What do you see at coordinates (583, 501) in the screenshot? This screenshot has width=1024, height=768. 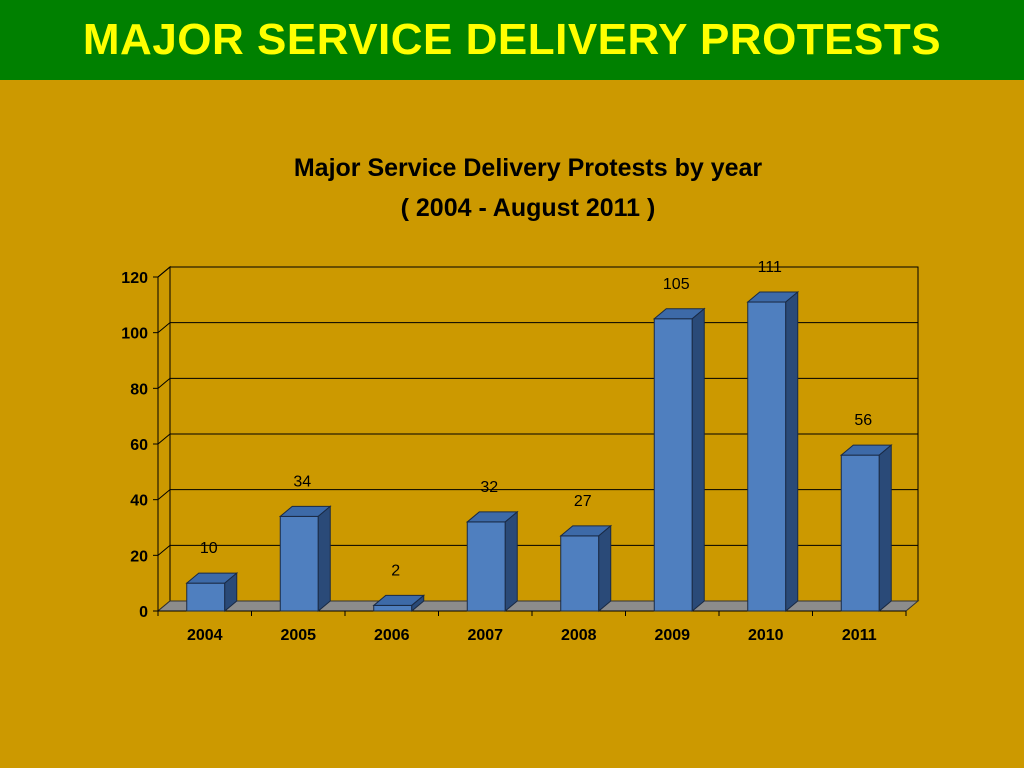 I see `data-label: 27` at bounding box center [583, 501].